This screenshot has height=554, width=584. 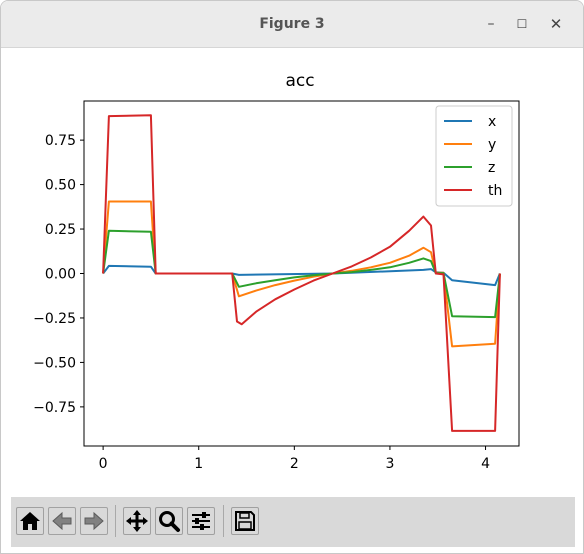 I want to click on chart-title: acc, so click(x=299, y=81).